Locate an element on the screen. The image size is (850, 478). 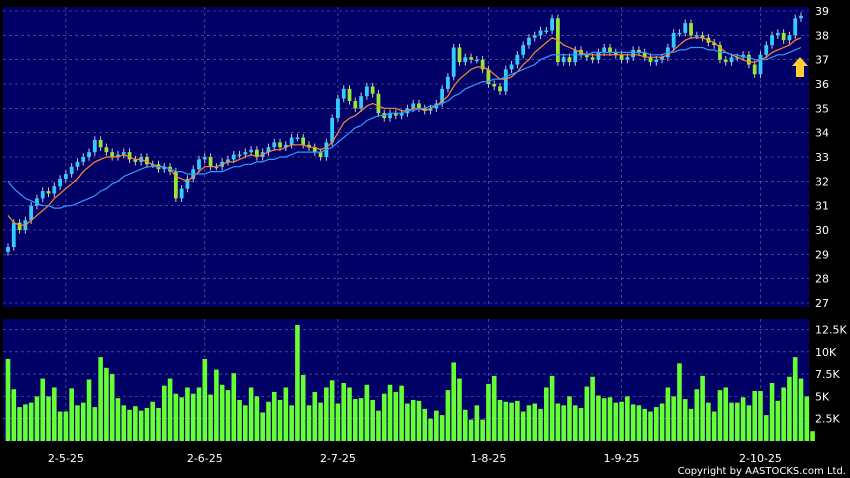
date-tick-label: 2-10-25 is located at coordinates (760, 458).